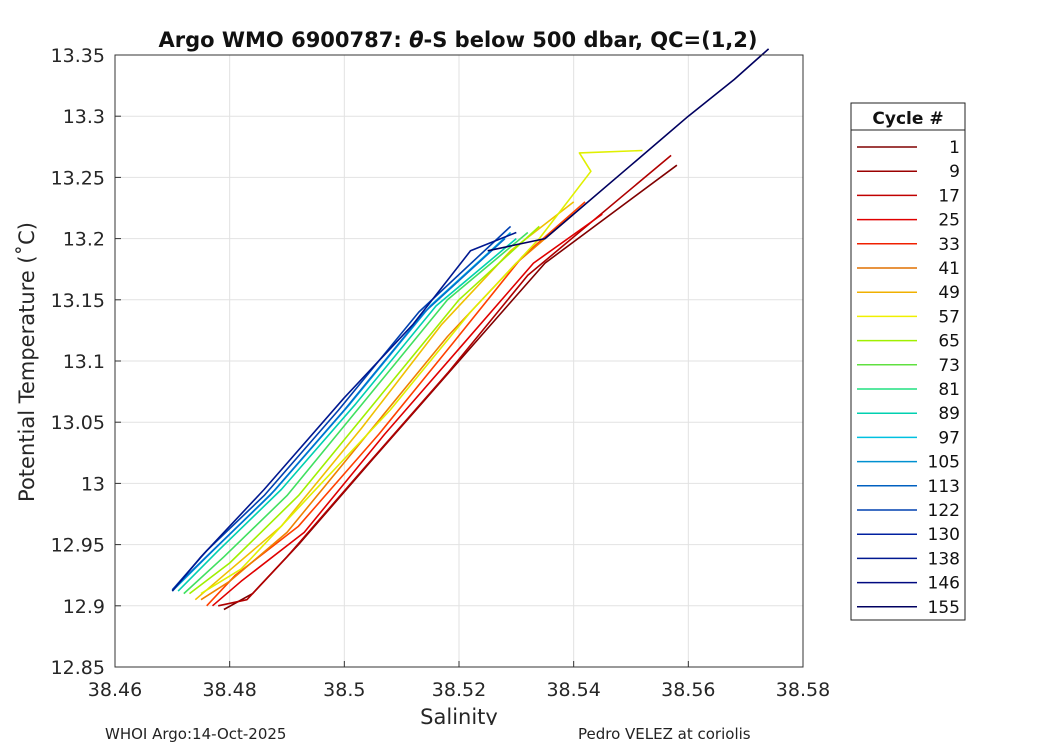 The image size is (1050, 750). I want to click on legend-label: 57, so click(949, 317).